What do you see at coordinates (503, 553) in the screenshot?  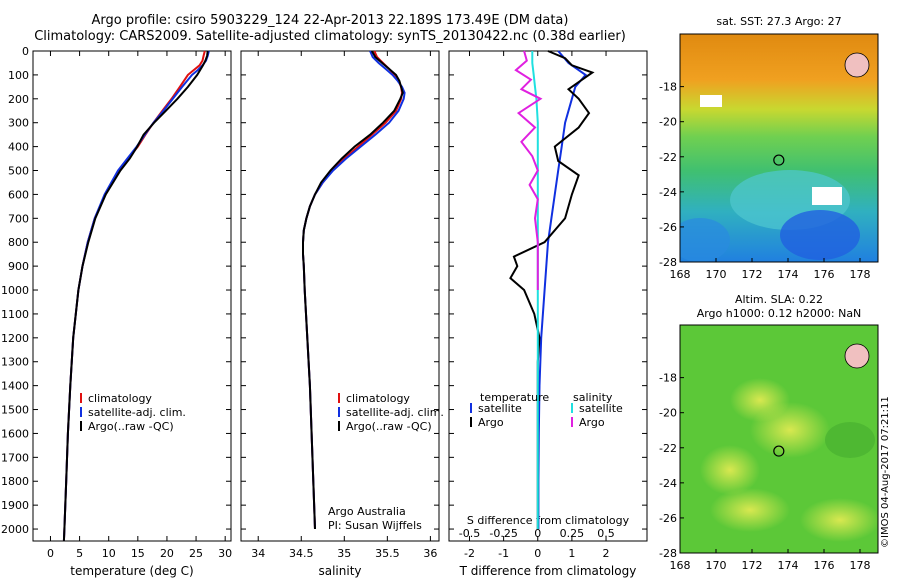 I see `x-tick-label: -1` at bounding box center [503, 553].